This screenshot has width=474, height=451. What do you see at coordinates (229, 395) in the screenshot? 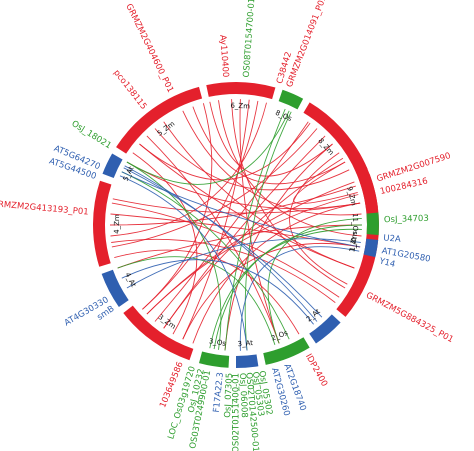
I see `gene-label: OsJ_07305` at bounding box center [229, 395].